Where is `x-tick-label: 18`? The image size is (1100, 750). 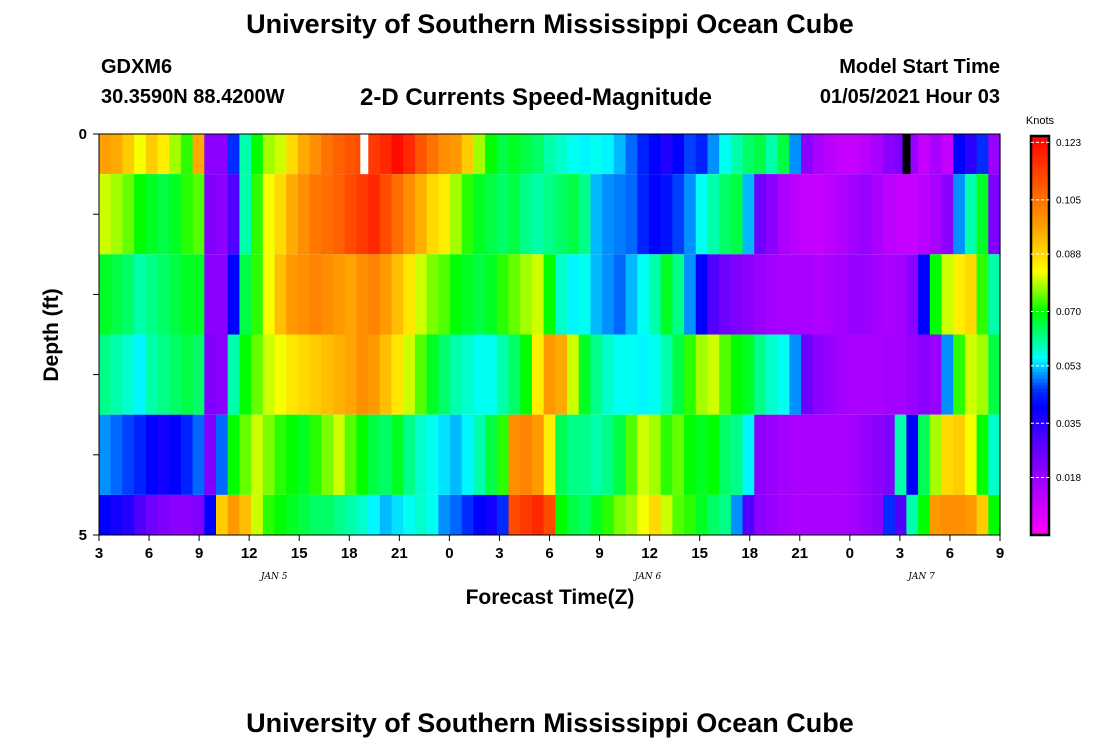
x-tick-label: 18 is located at coordinates (749, 553).